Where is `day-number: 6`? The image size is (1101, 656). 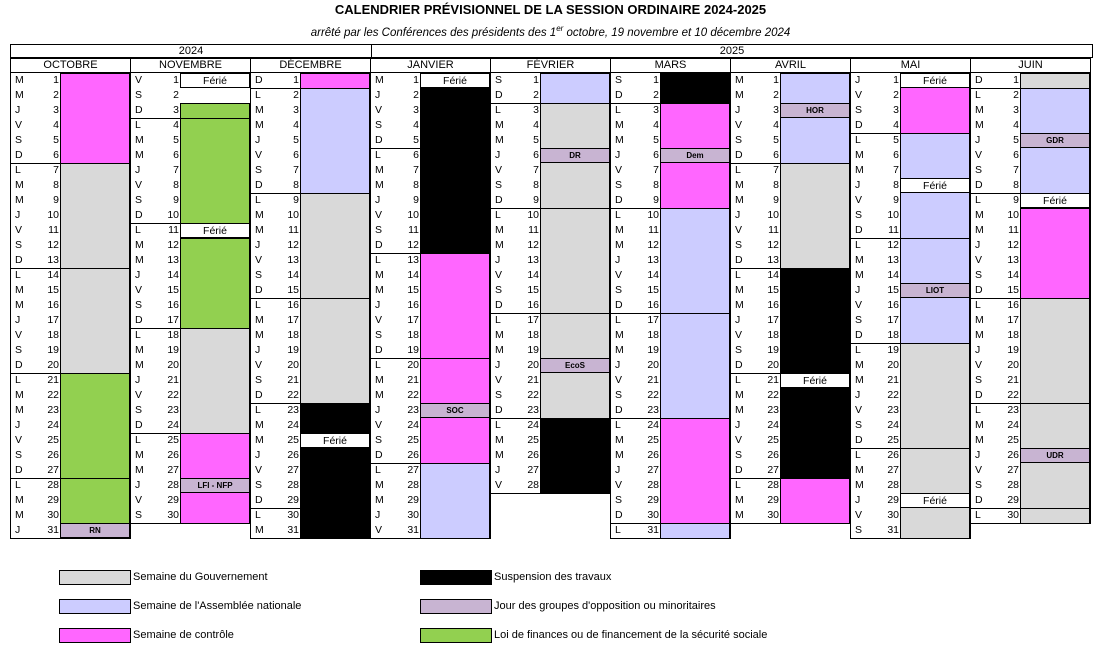
day-number: 6 is located at coordinates (416, 155).